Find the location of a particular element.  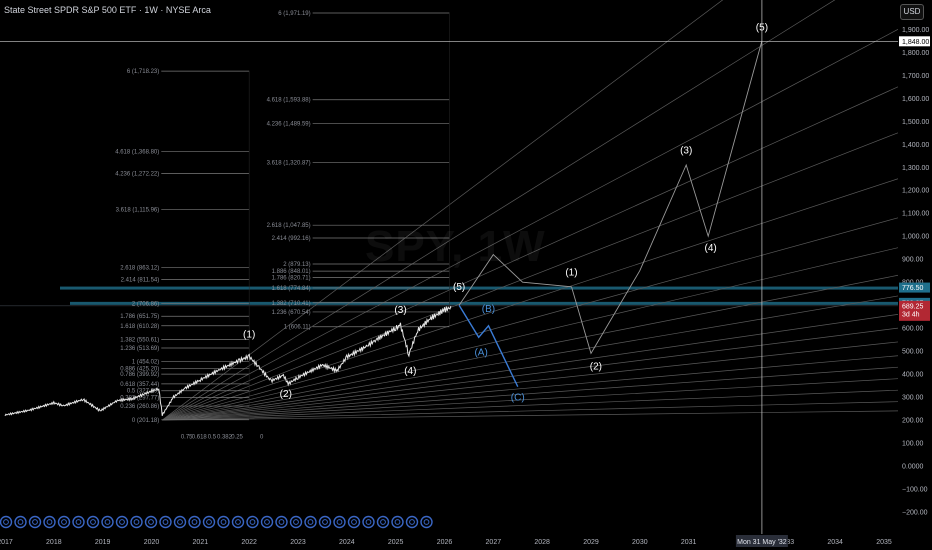

fib-right-level-label: 1.618 (774.84) is located at coordinates (291, 289).